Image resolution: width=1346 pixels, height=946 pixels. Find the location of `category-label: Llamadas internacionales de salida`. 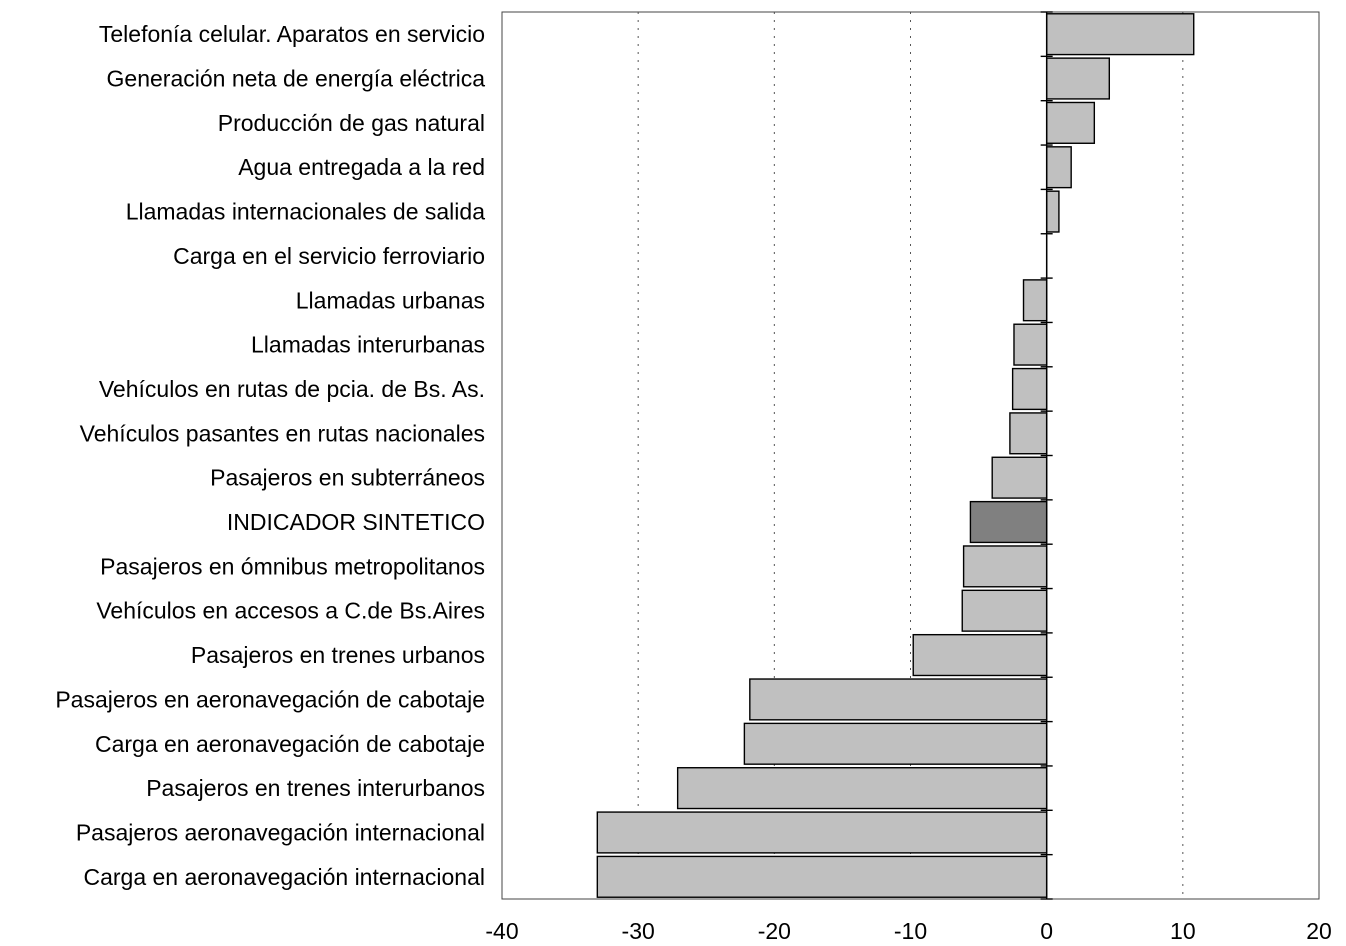

category-label: Llamadas internacionales de salida is located at coordinates (305, 212).